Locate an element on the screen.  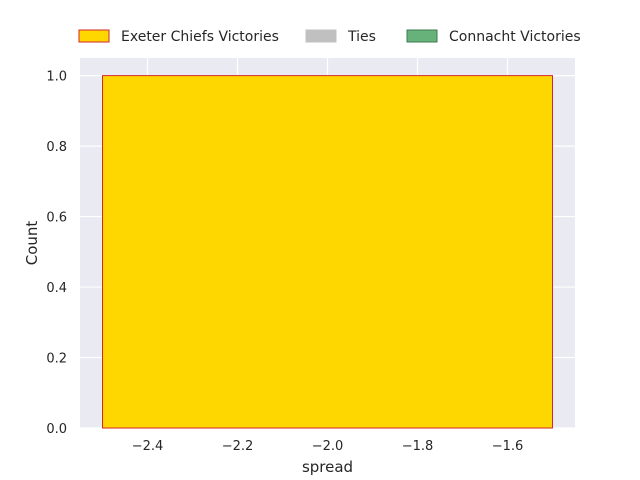
legend-label-2: Connacht Victories is located at coordinates (515, 37).